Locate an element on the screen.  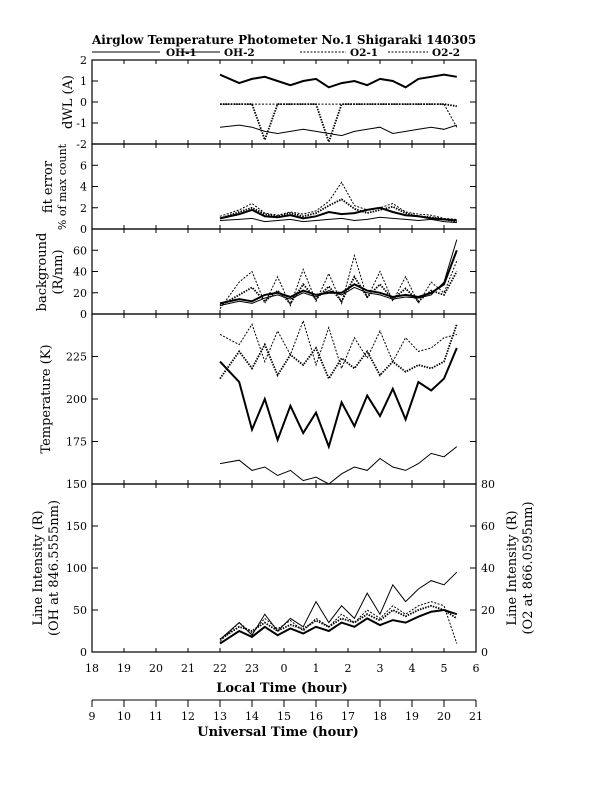
panel-temperature-frame is located at coordinates (284, 399).